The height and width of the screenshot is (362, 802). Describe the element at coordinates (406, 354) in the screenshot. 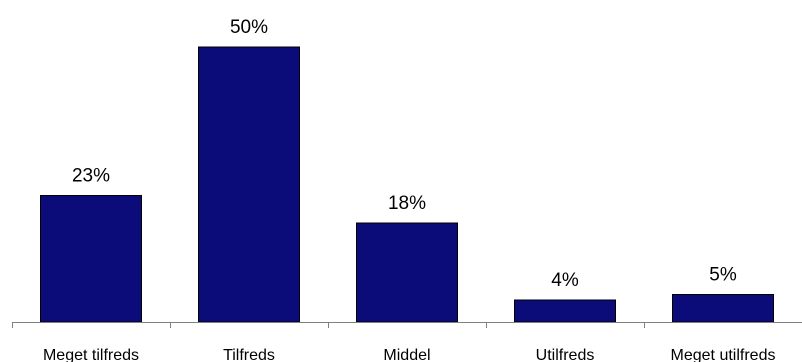

I see `category-label-2: Middel` at that location.